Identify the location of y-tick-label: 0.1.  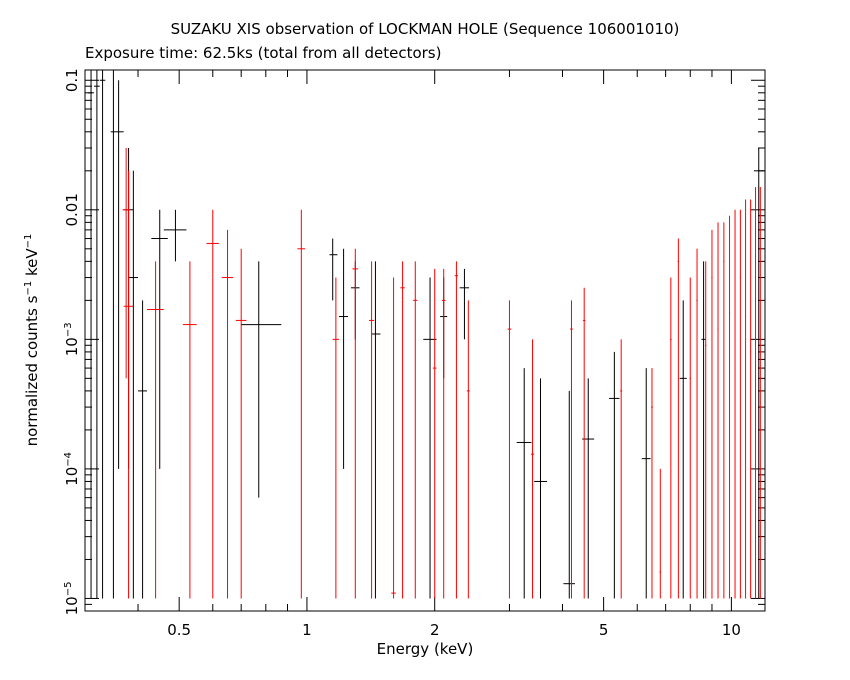
(72, 80).